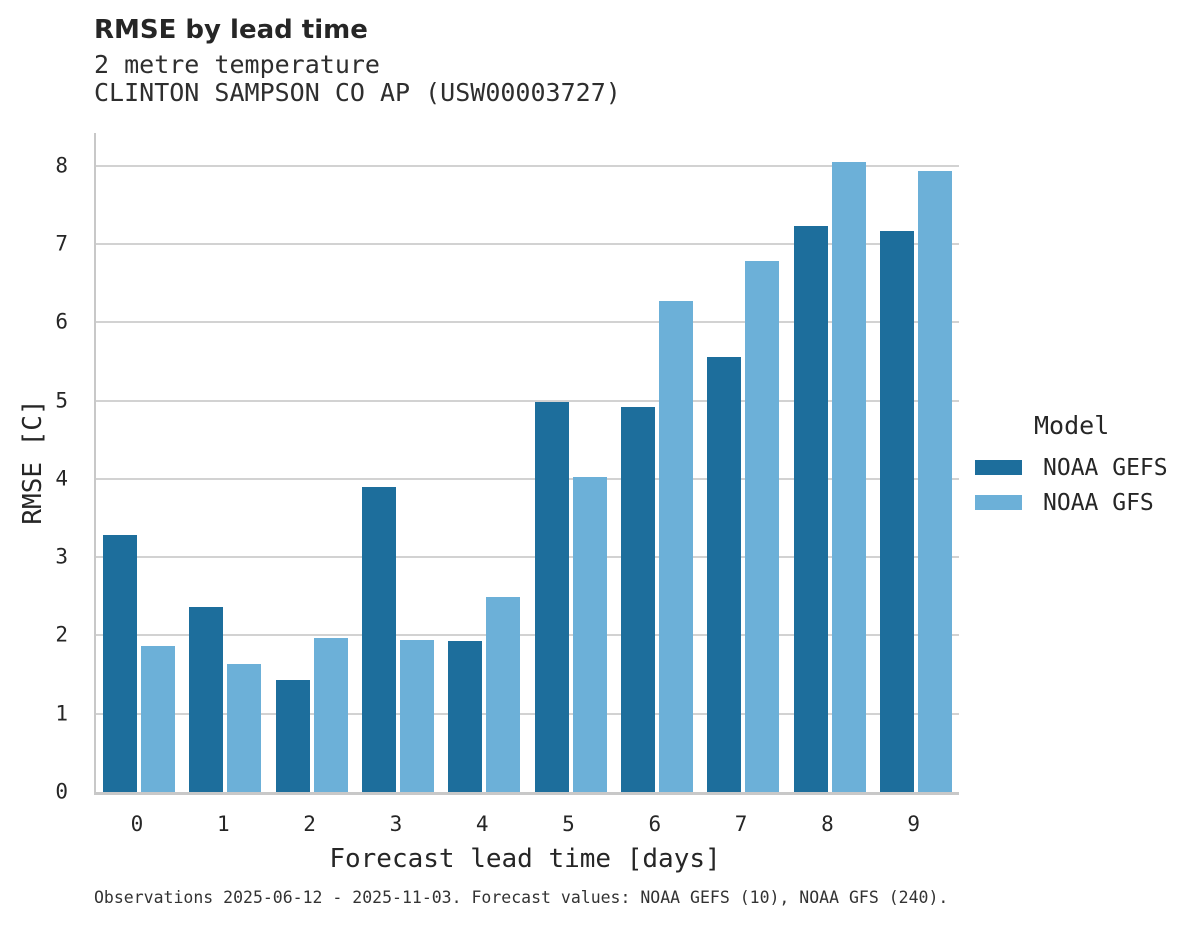  What do you see at coordinates (525, 859) in the screenshot?
I see `x-axis-label: Forecast lead time [days]` at bounding box center [525, 859].